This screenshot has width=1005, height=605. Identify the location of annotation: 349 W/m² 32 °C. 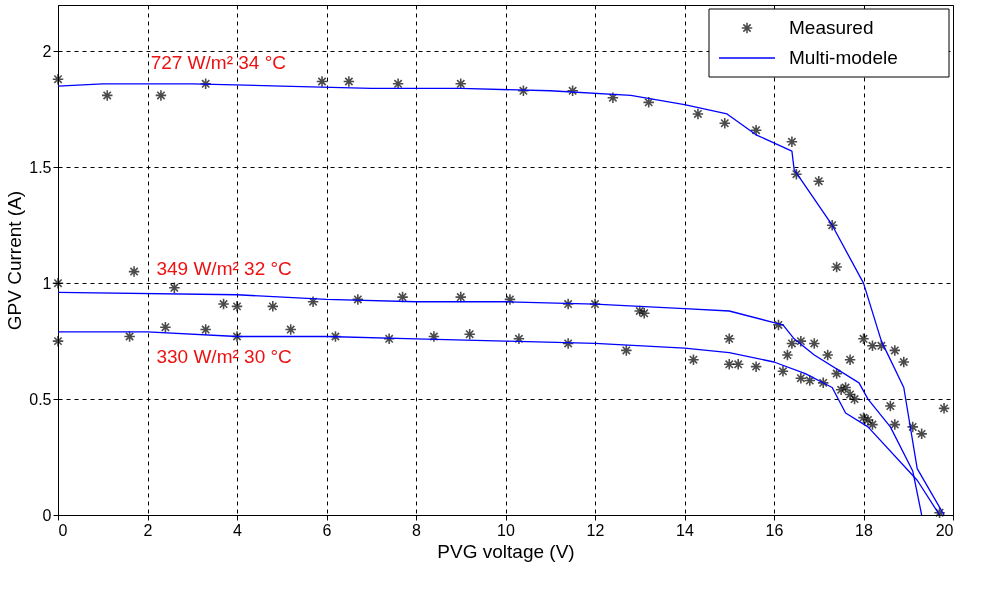
(224, 269).